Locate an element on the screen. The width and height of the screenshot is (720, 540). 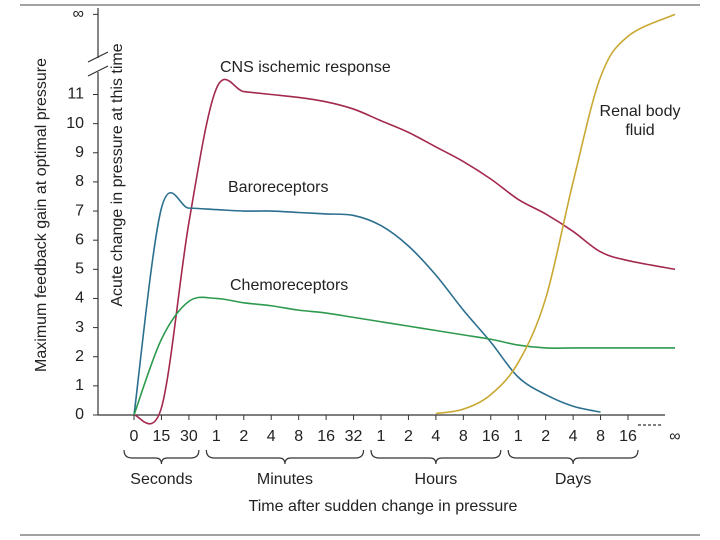
series-label: Baroreceptors is located at coordinates (278, 187).